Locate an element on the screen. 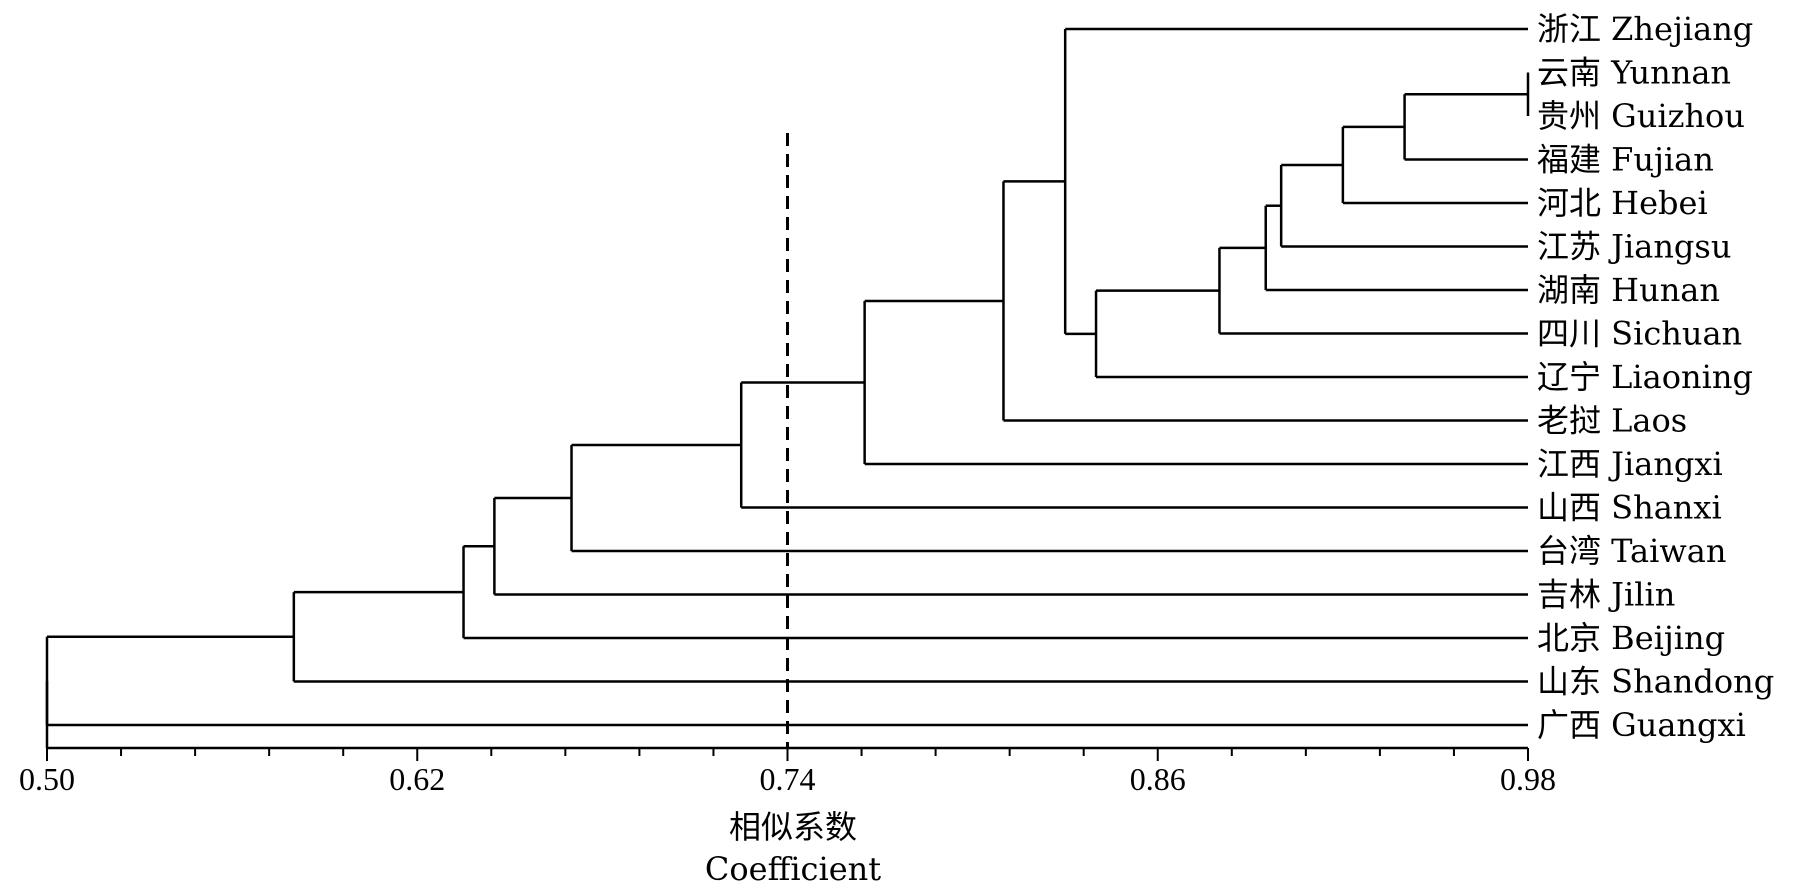 The width and height of the screenshot is (1805, 892). leaf-label: 四川 Sichuan is located at coordinates (1639, 334).